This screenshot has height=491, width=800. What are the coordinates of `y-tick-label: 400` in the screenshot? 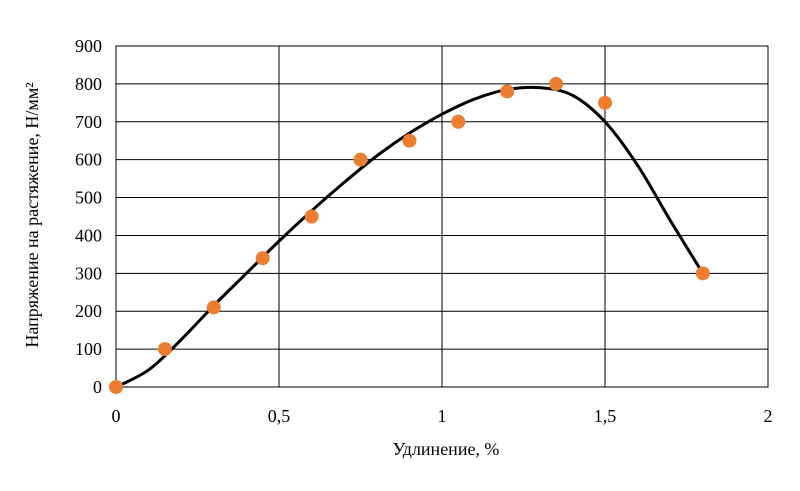 It's located at (88, 235).